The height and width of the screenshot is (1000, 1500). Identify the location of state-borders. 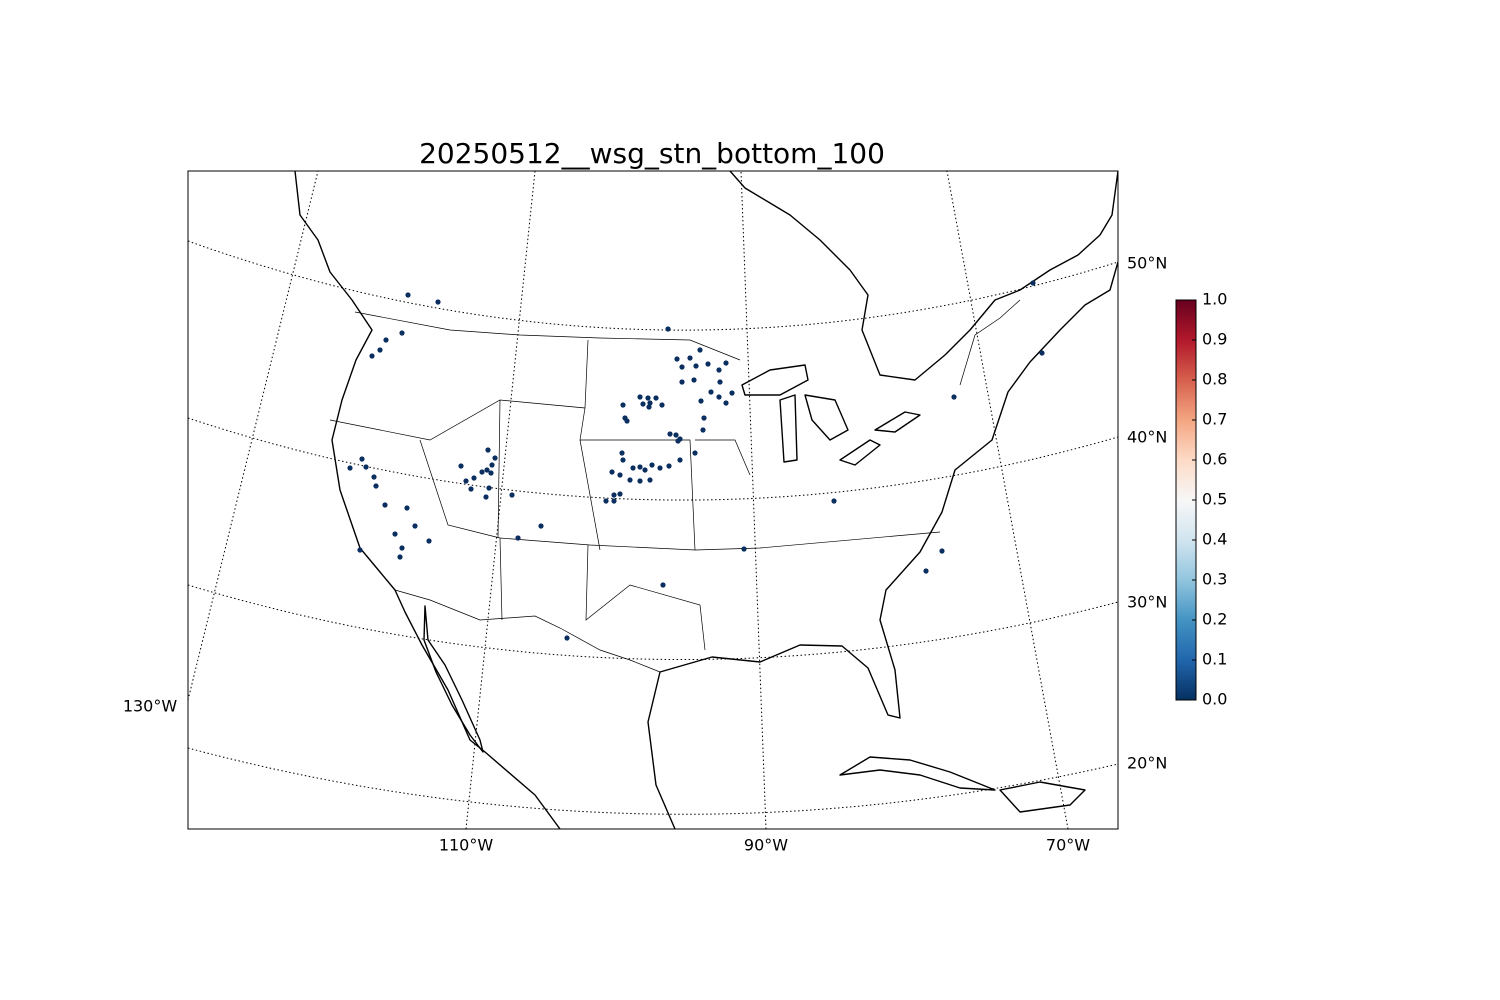
(635, 495).